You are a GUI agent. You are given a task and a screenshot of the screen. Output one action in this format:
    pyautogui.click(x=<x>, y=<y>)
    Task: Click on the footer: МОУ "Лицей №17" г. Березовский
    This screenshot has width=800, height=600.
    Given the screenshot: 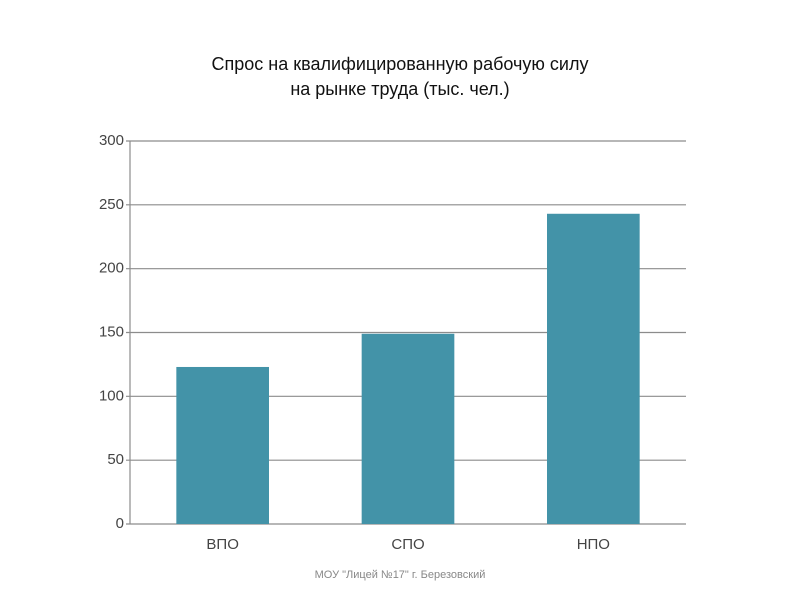 What is the action you would take?
    pyautogui.click(x=400, y=575)
    